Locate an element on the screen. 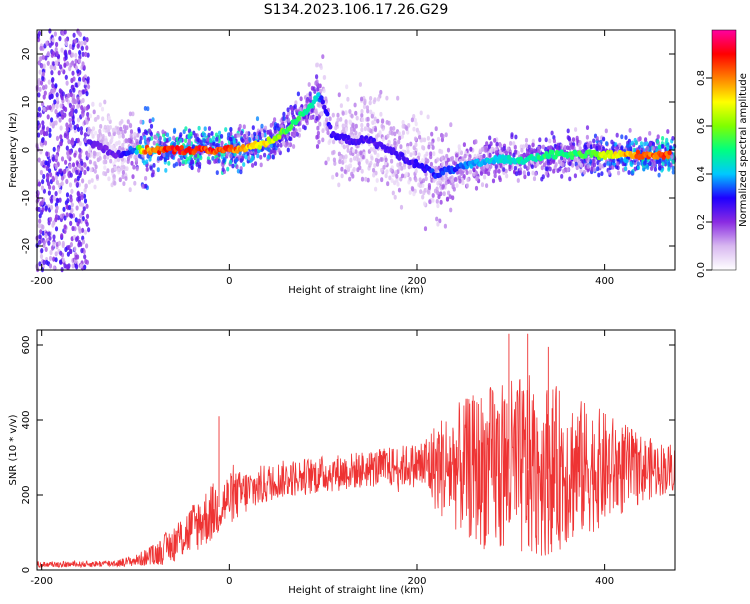 The height and width of the screenshot is (604, 750). colorbar-tick-label: 0.4 is located at coordinates (701, 174).